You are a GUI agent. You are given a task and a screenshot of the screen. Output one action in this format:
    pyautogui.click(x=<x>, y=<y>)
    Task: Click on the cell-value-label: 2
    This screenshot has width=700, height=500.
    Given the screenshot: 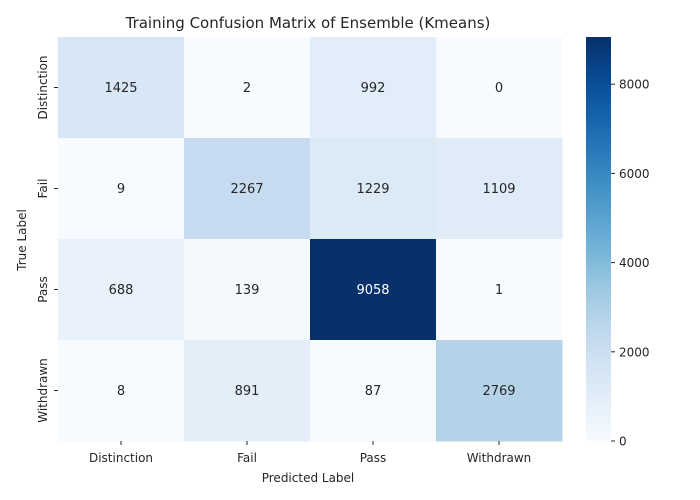 What is the action you would take?
    pyautogui.click(x=247, y=88)
    